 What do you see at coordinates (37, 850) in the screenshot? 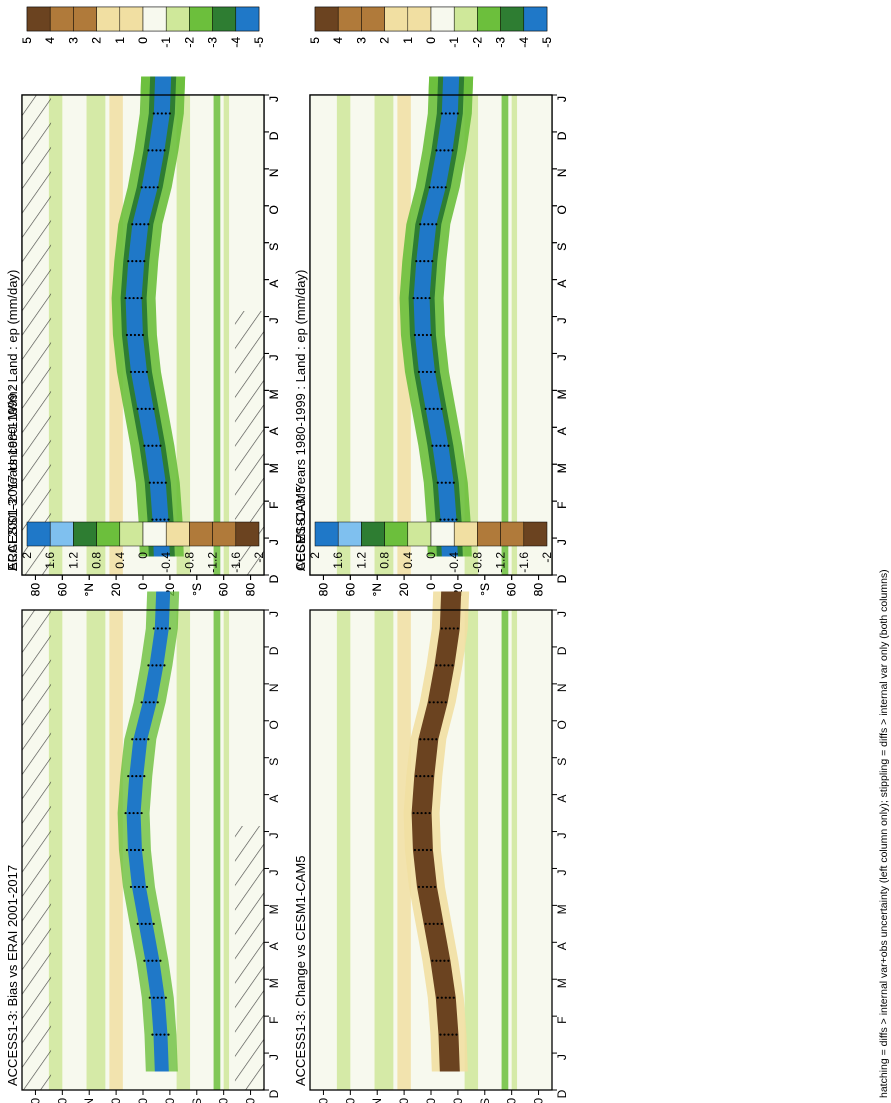
I see `hatching` at bounding box center [37, 850].